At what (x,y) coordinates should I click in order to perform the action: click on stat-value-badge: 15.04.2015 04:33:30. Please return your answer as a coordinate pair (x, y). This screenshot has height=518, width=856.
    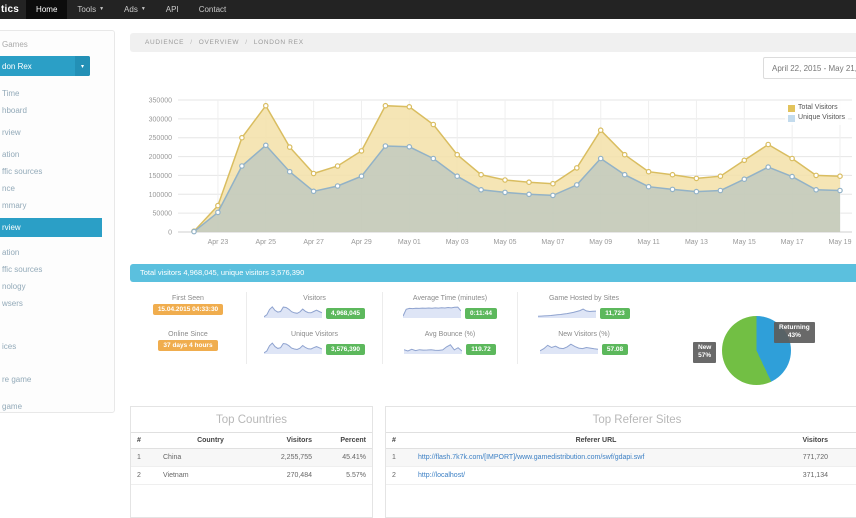
    Looking at the image, I should click on (188, 309).